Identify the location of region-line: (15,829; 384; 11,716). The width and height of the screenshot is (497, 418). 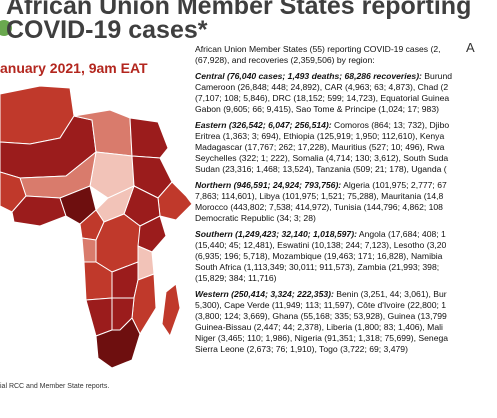
(236, 278).